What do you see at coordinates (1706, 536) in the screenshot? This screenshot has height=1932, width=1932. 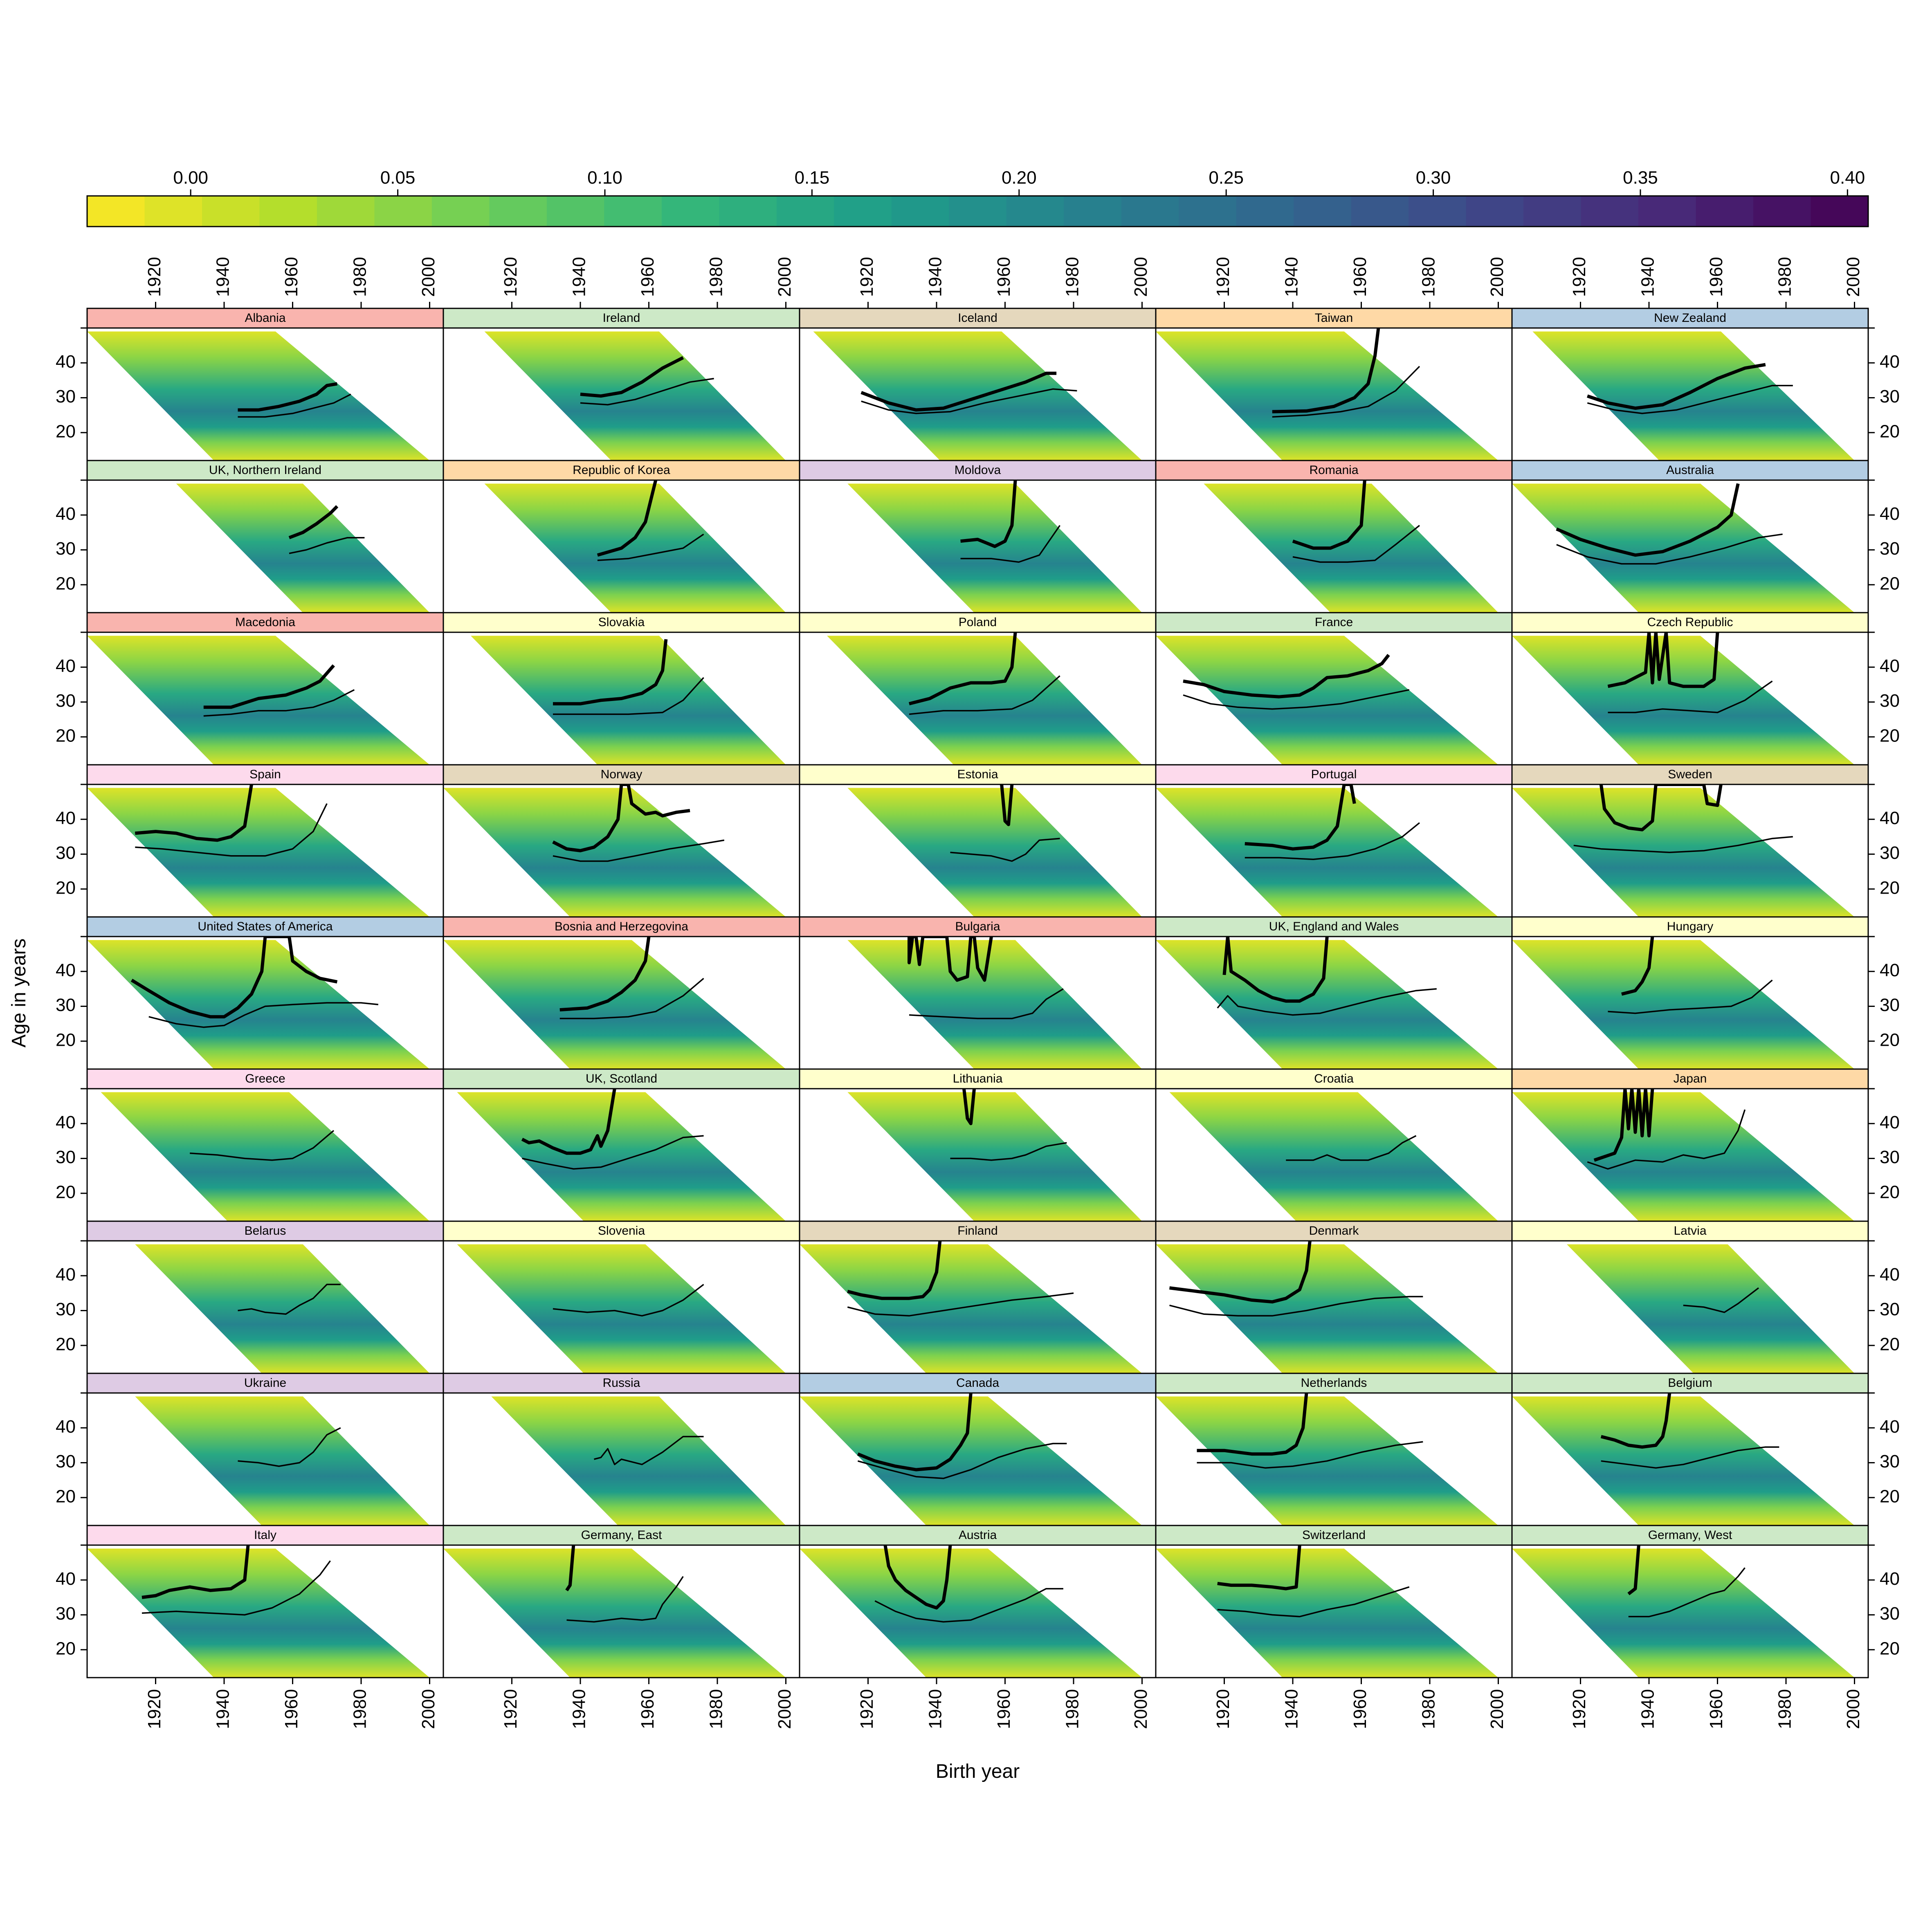 I see `panel: Australia 20 30 40` at bounding box center [1706, 536].